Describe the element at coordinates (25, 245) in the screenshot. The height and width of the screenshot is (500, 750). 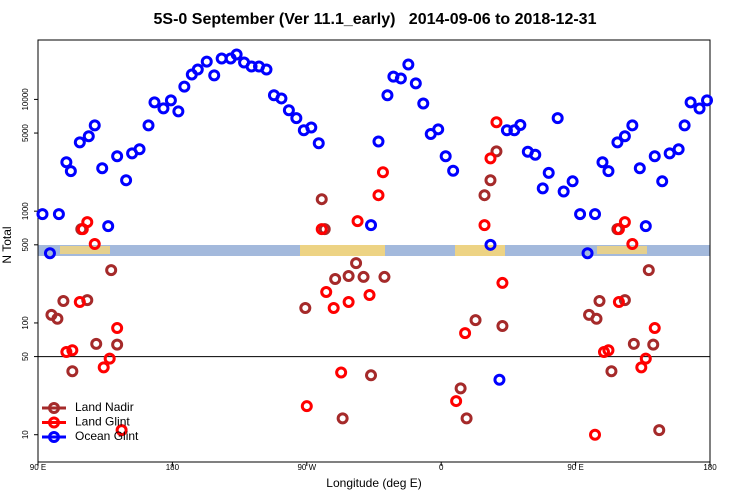
I see `y-tick-label: 500` at that location.